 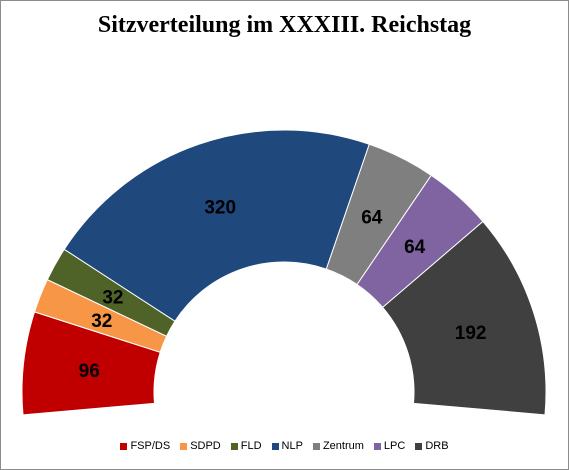 What do you see at coordinates (89, 371) in the screenshot?
I see `data-label-fsp-ds: 96` at bounding box center [89, 371].